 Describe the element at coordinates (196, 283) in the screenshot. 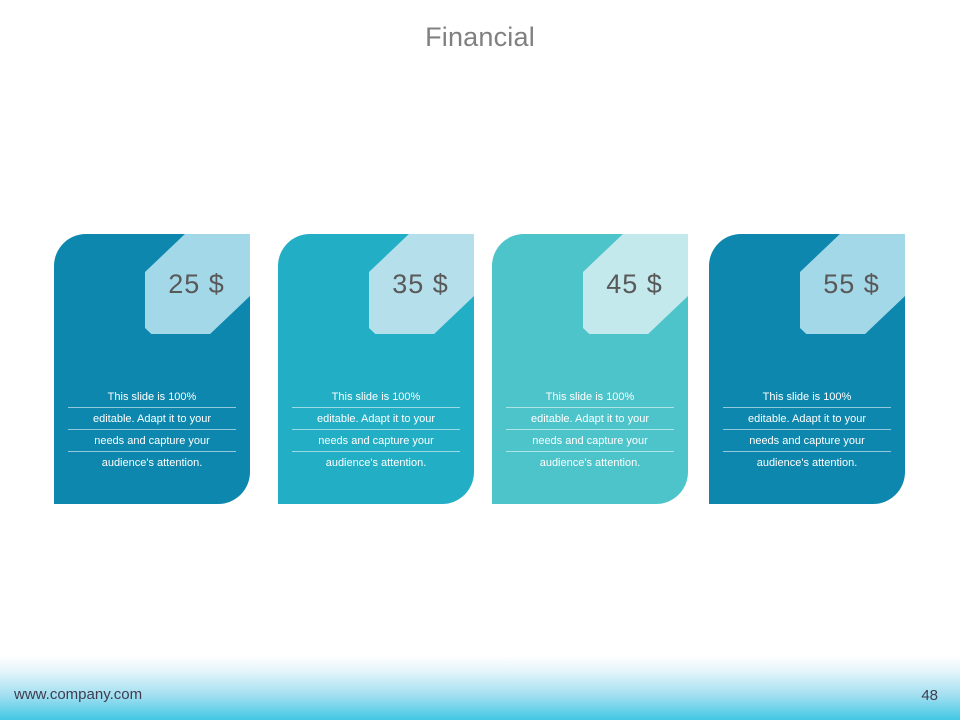

I see `price-label: 25 $` at that location.